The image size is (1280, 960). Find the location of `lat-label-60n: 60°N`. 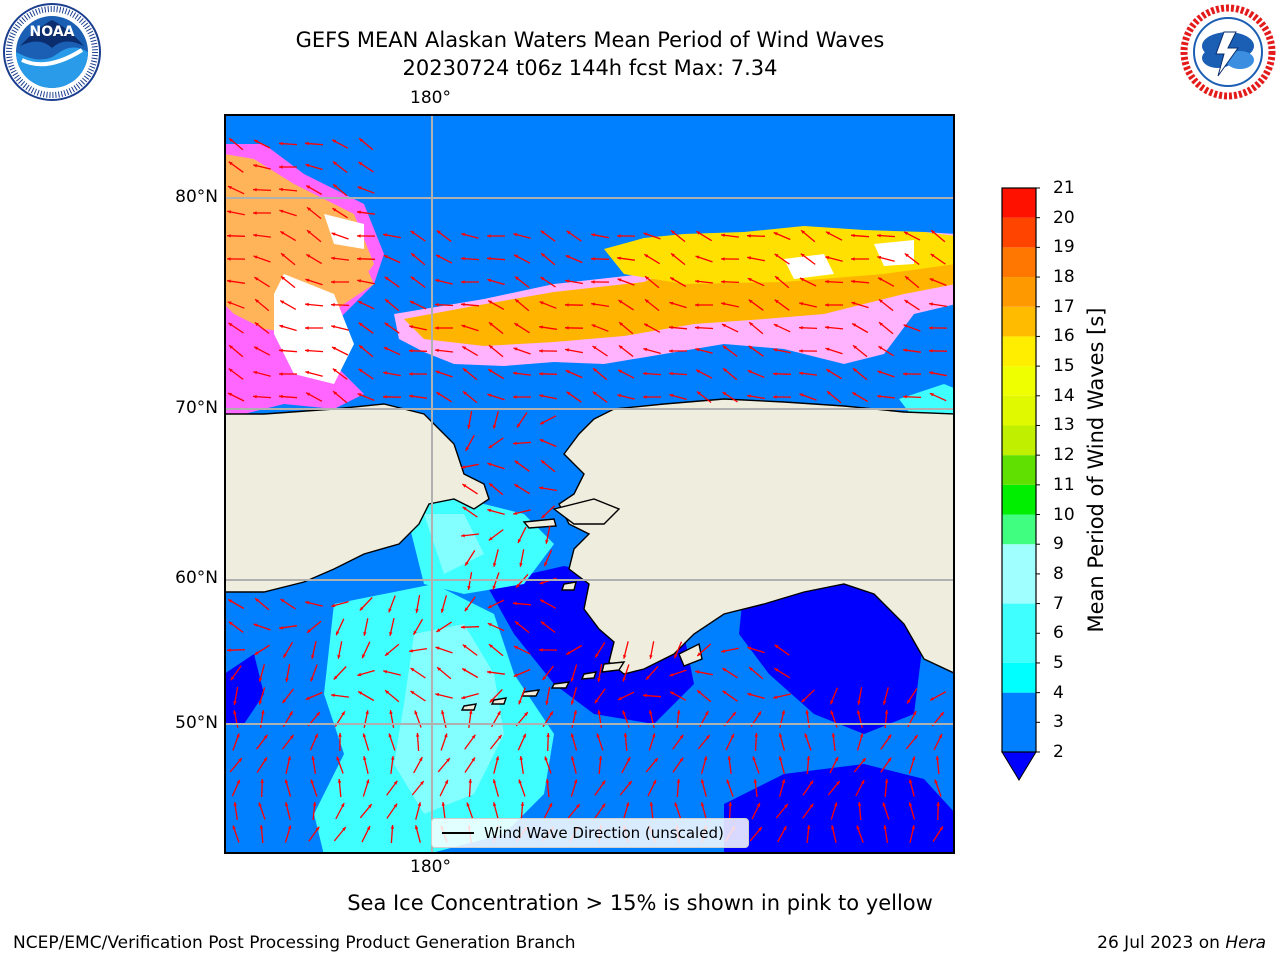

lat-label-60n: 60°N is located at coordinates (196, 578).